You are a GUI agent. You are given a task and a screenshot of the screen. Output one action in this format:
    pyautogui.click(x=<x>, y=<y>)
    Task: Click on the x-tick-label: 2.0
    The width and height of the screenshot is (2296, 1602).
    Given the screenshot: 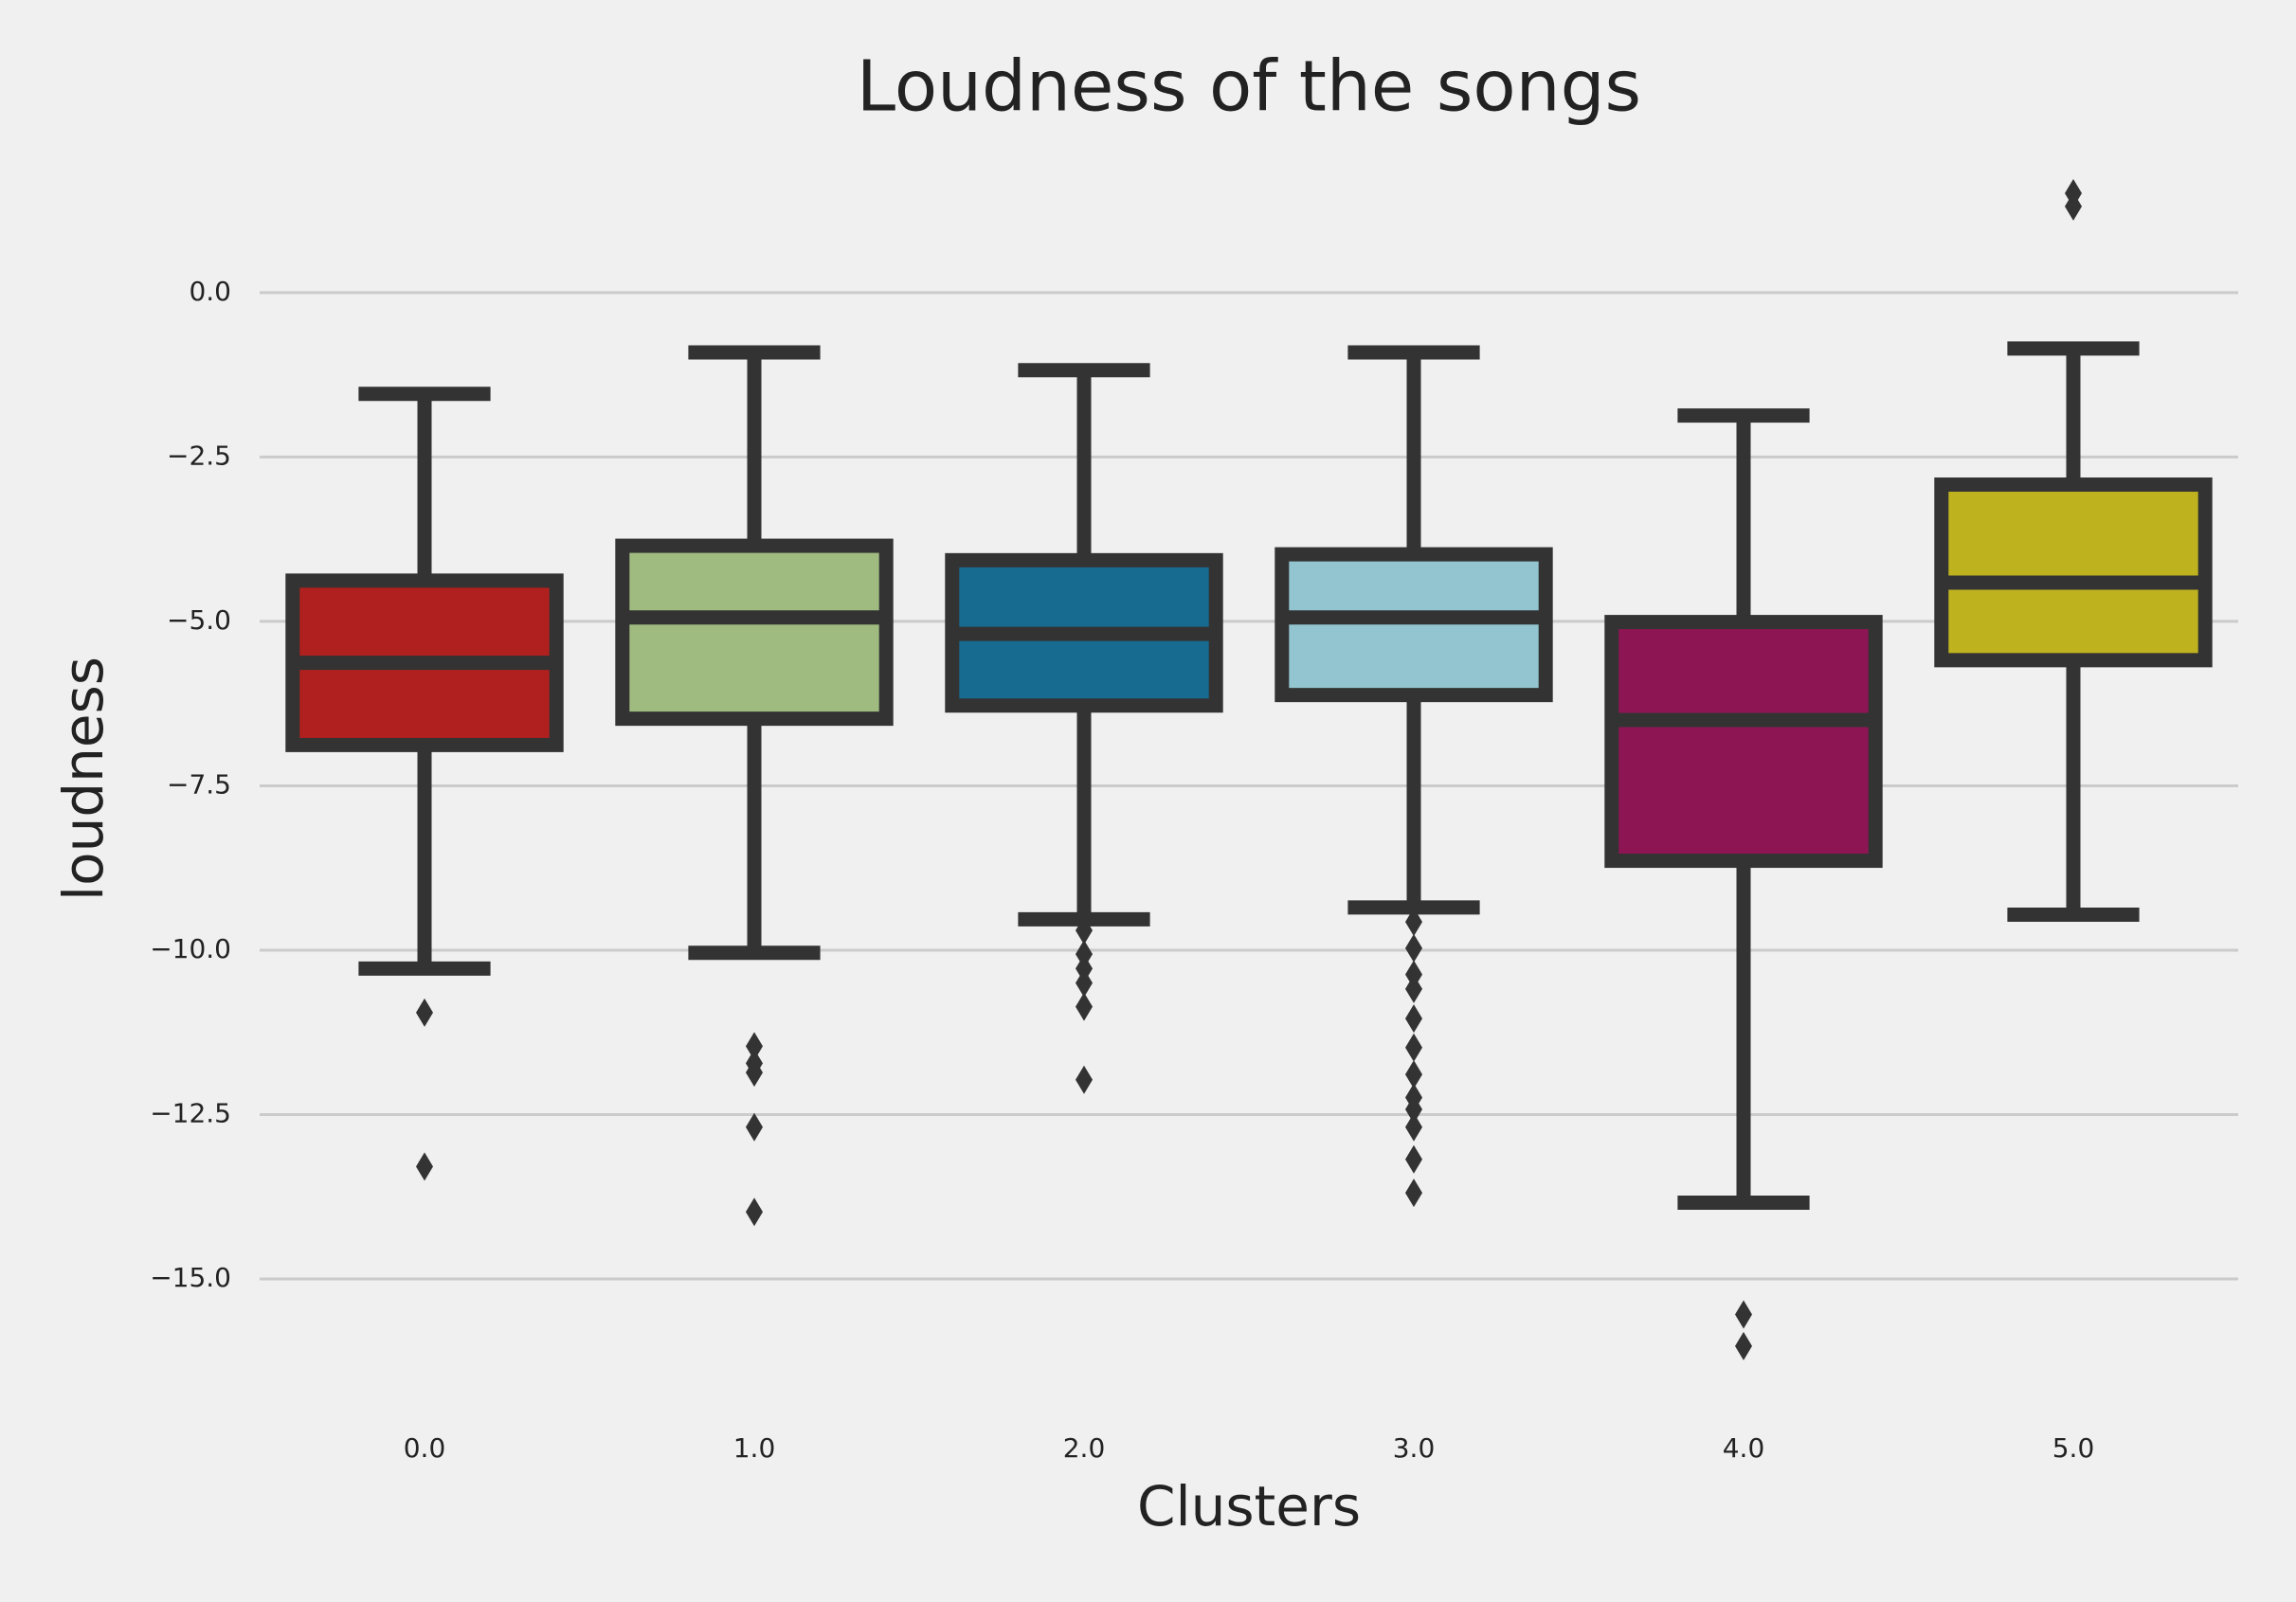 What is the action you would take?
    pyautogui.click(x=1084, y=1448)
    